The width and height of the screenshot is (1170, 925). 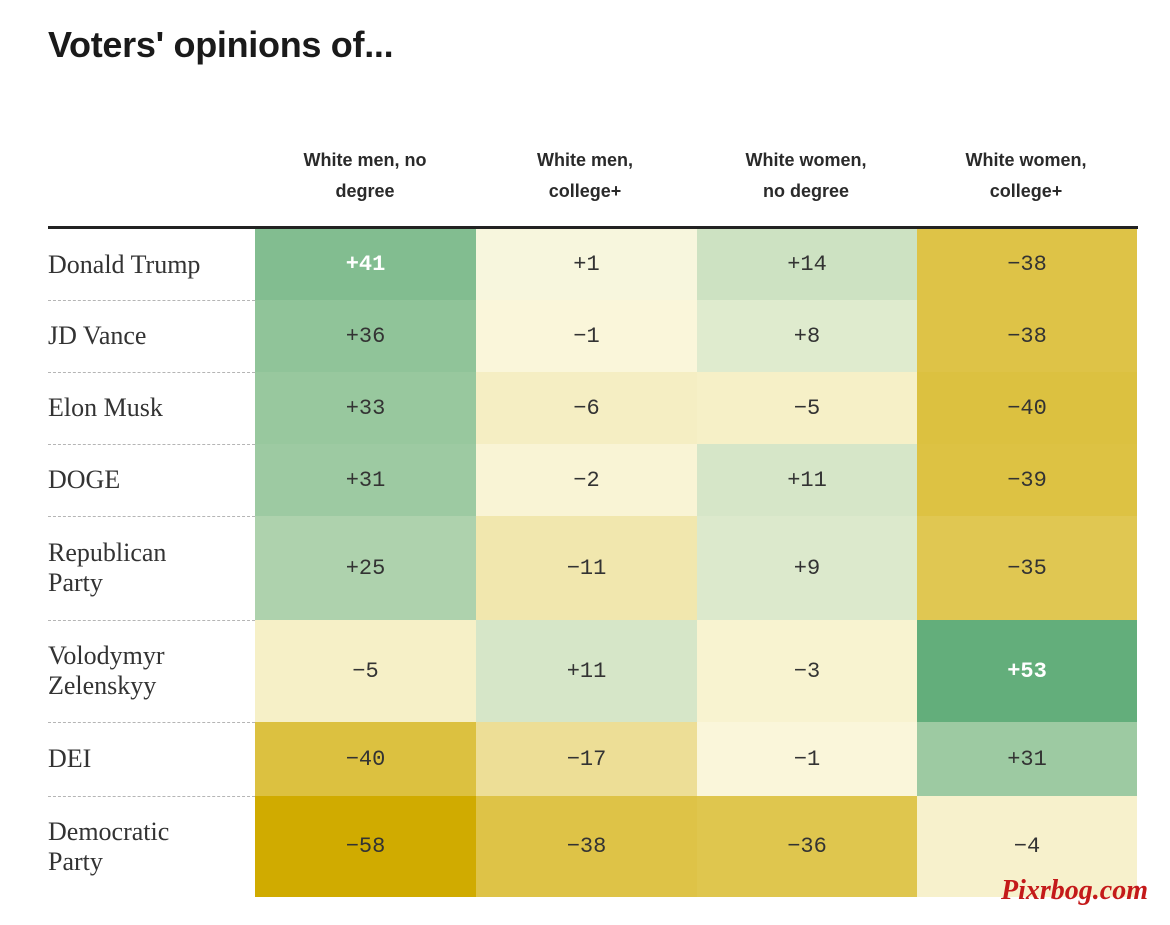 I want to click on row-label: JD Vance, so click(x=148, y=336).